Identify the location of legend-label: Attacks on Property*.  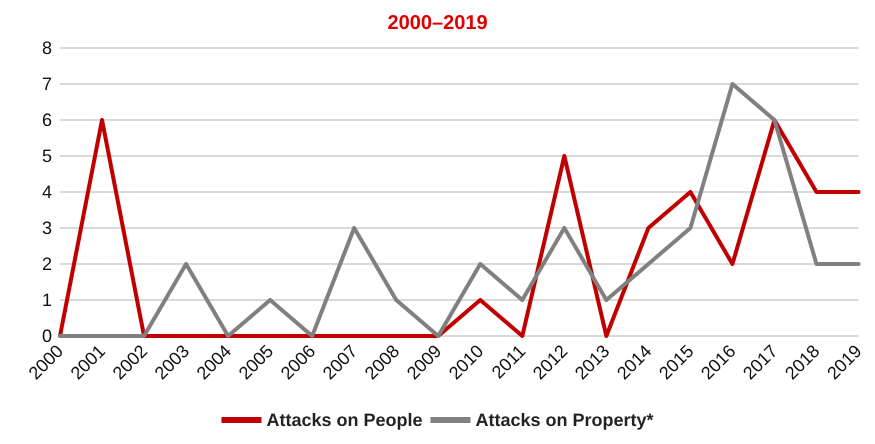
(564, 420).